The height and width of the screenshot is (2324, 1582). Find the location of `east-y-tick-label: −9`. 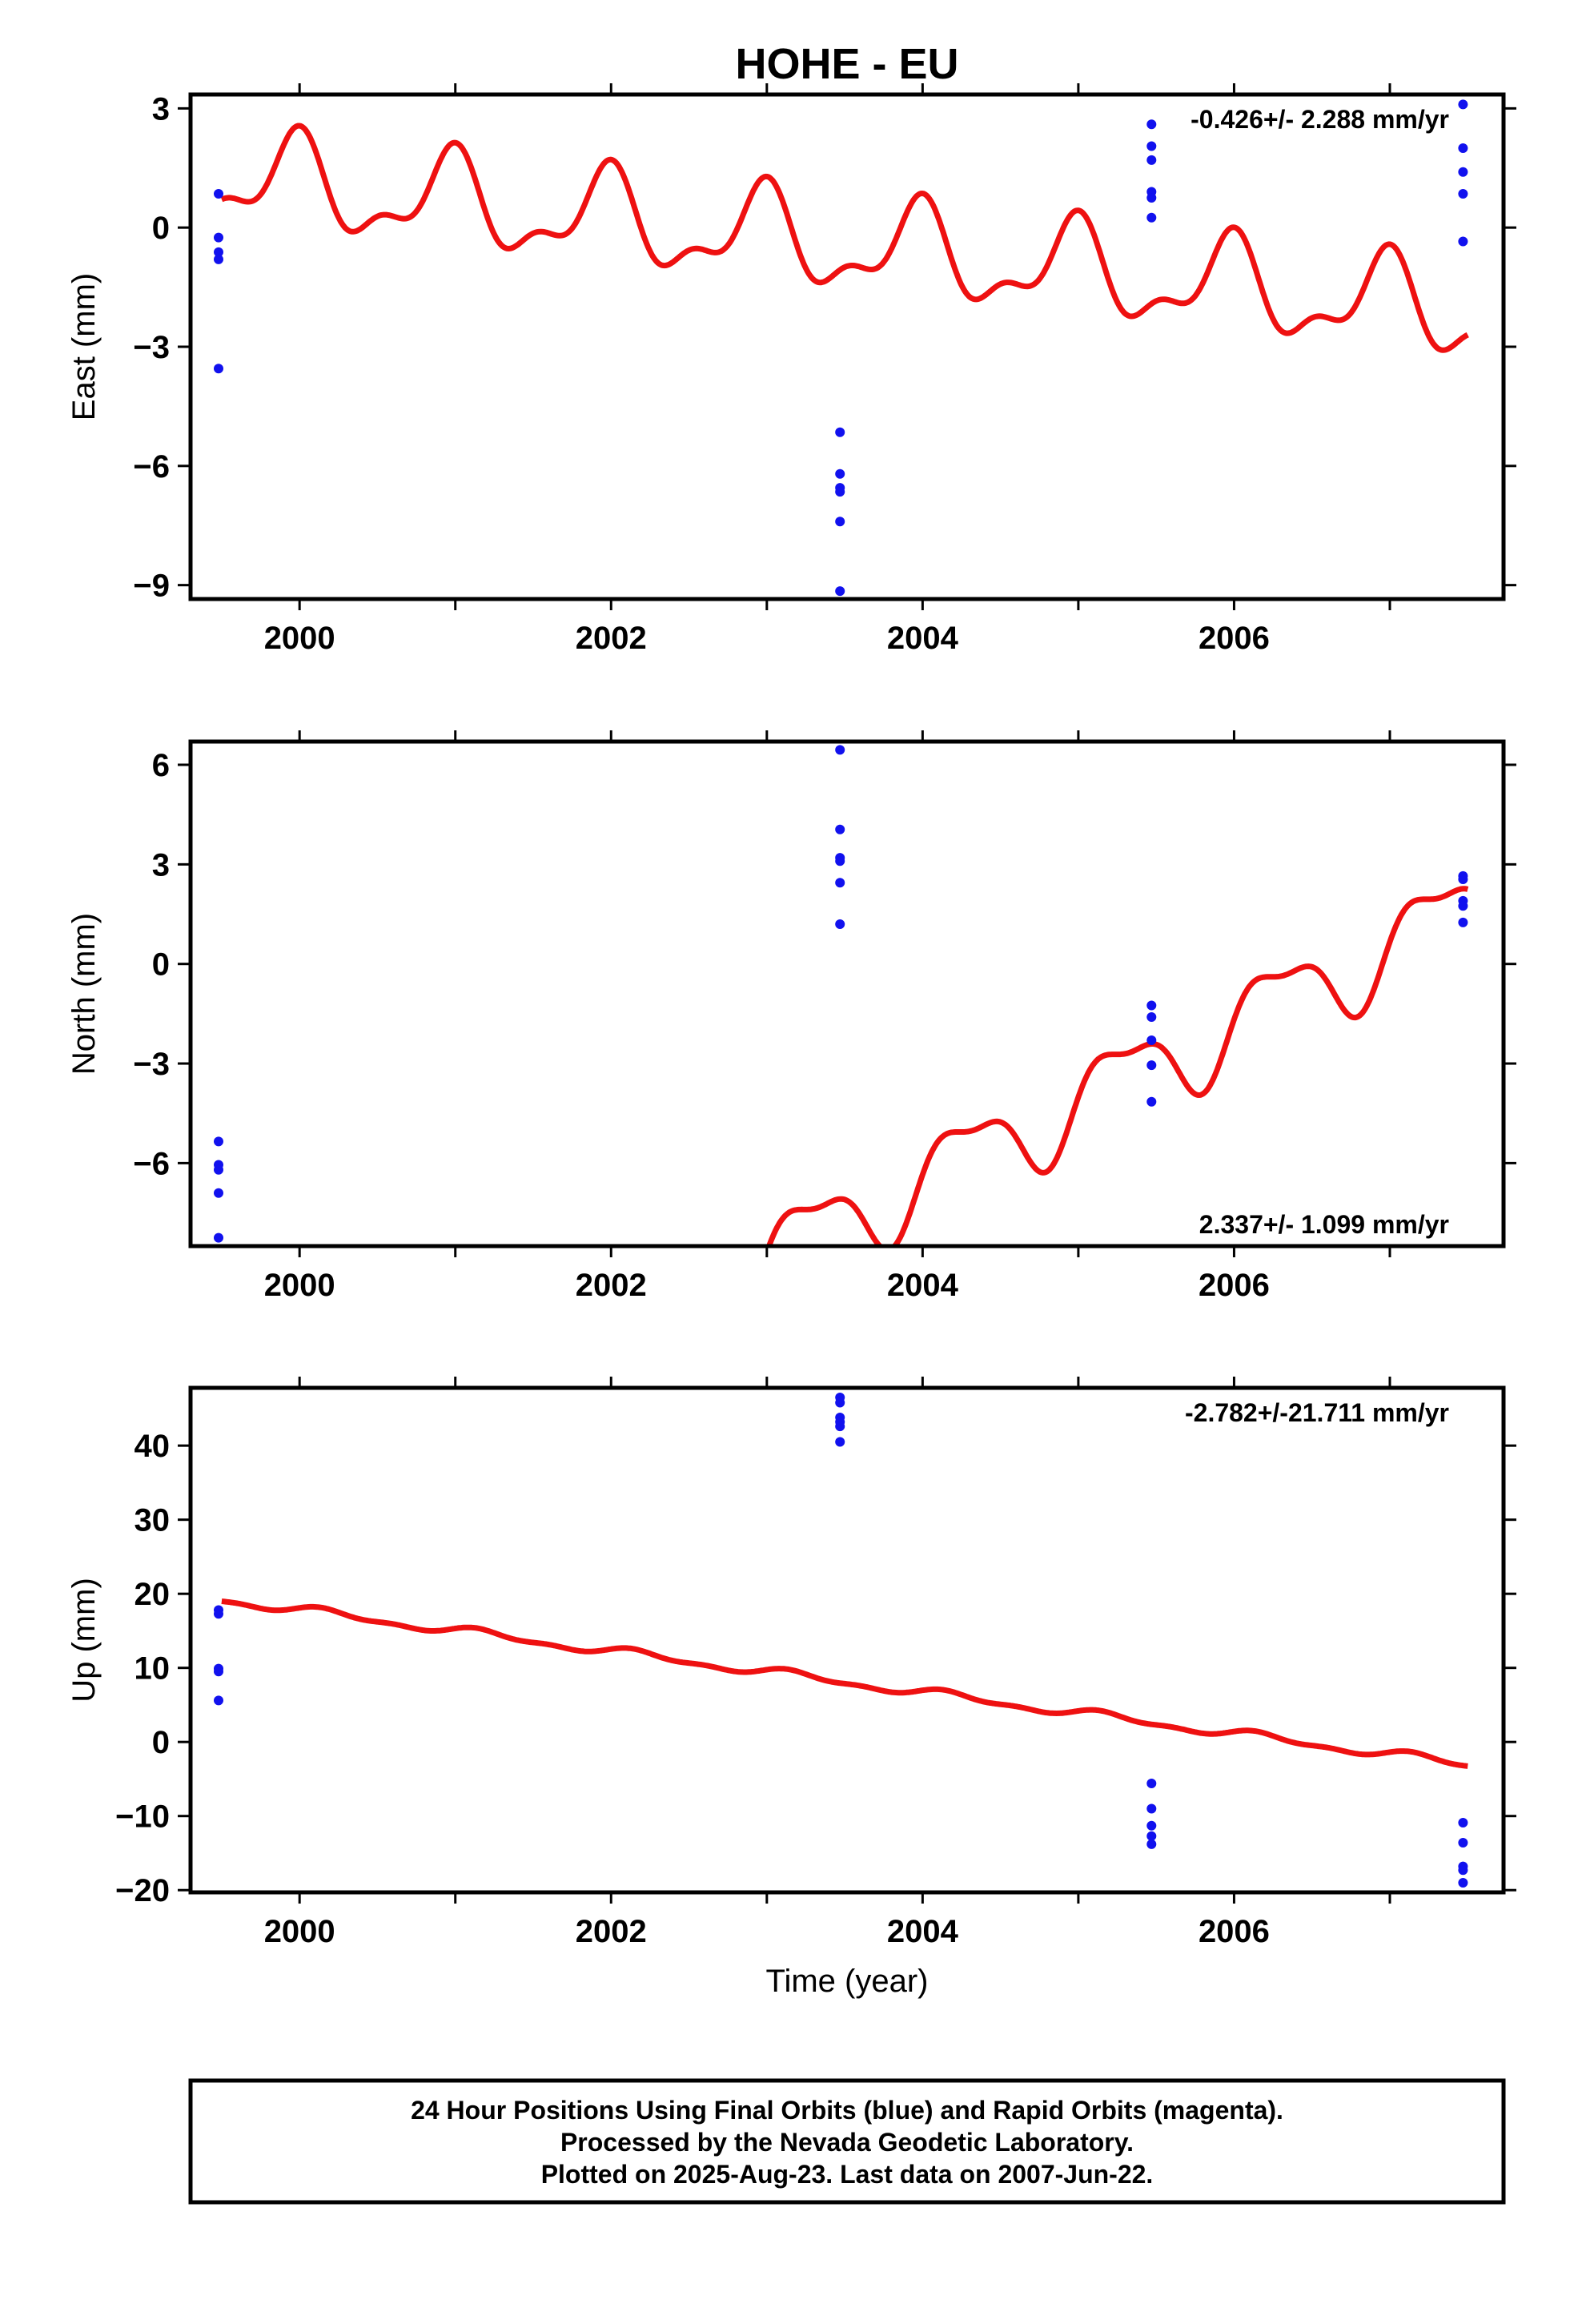

east-y-tick-label: −9 is located at coordinates (151, 586).